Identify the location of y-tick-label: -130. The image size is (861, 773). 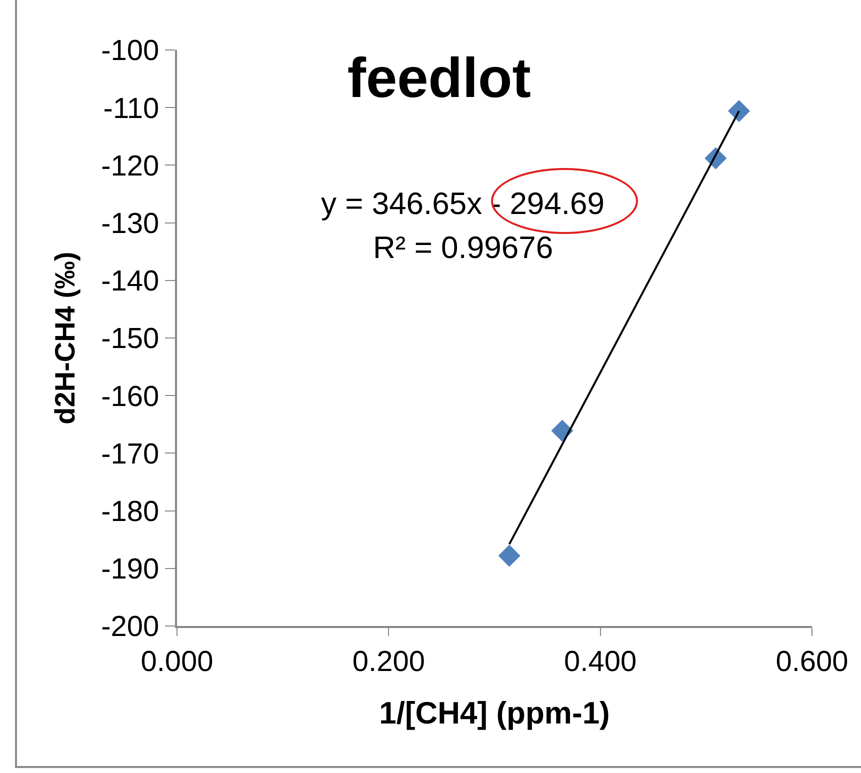
(130, 224).